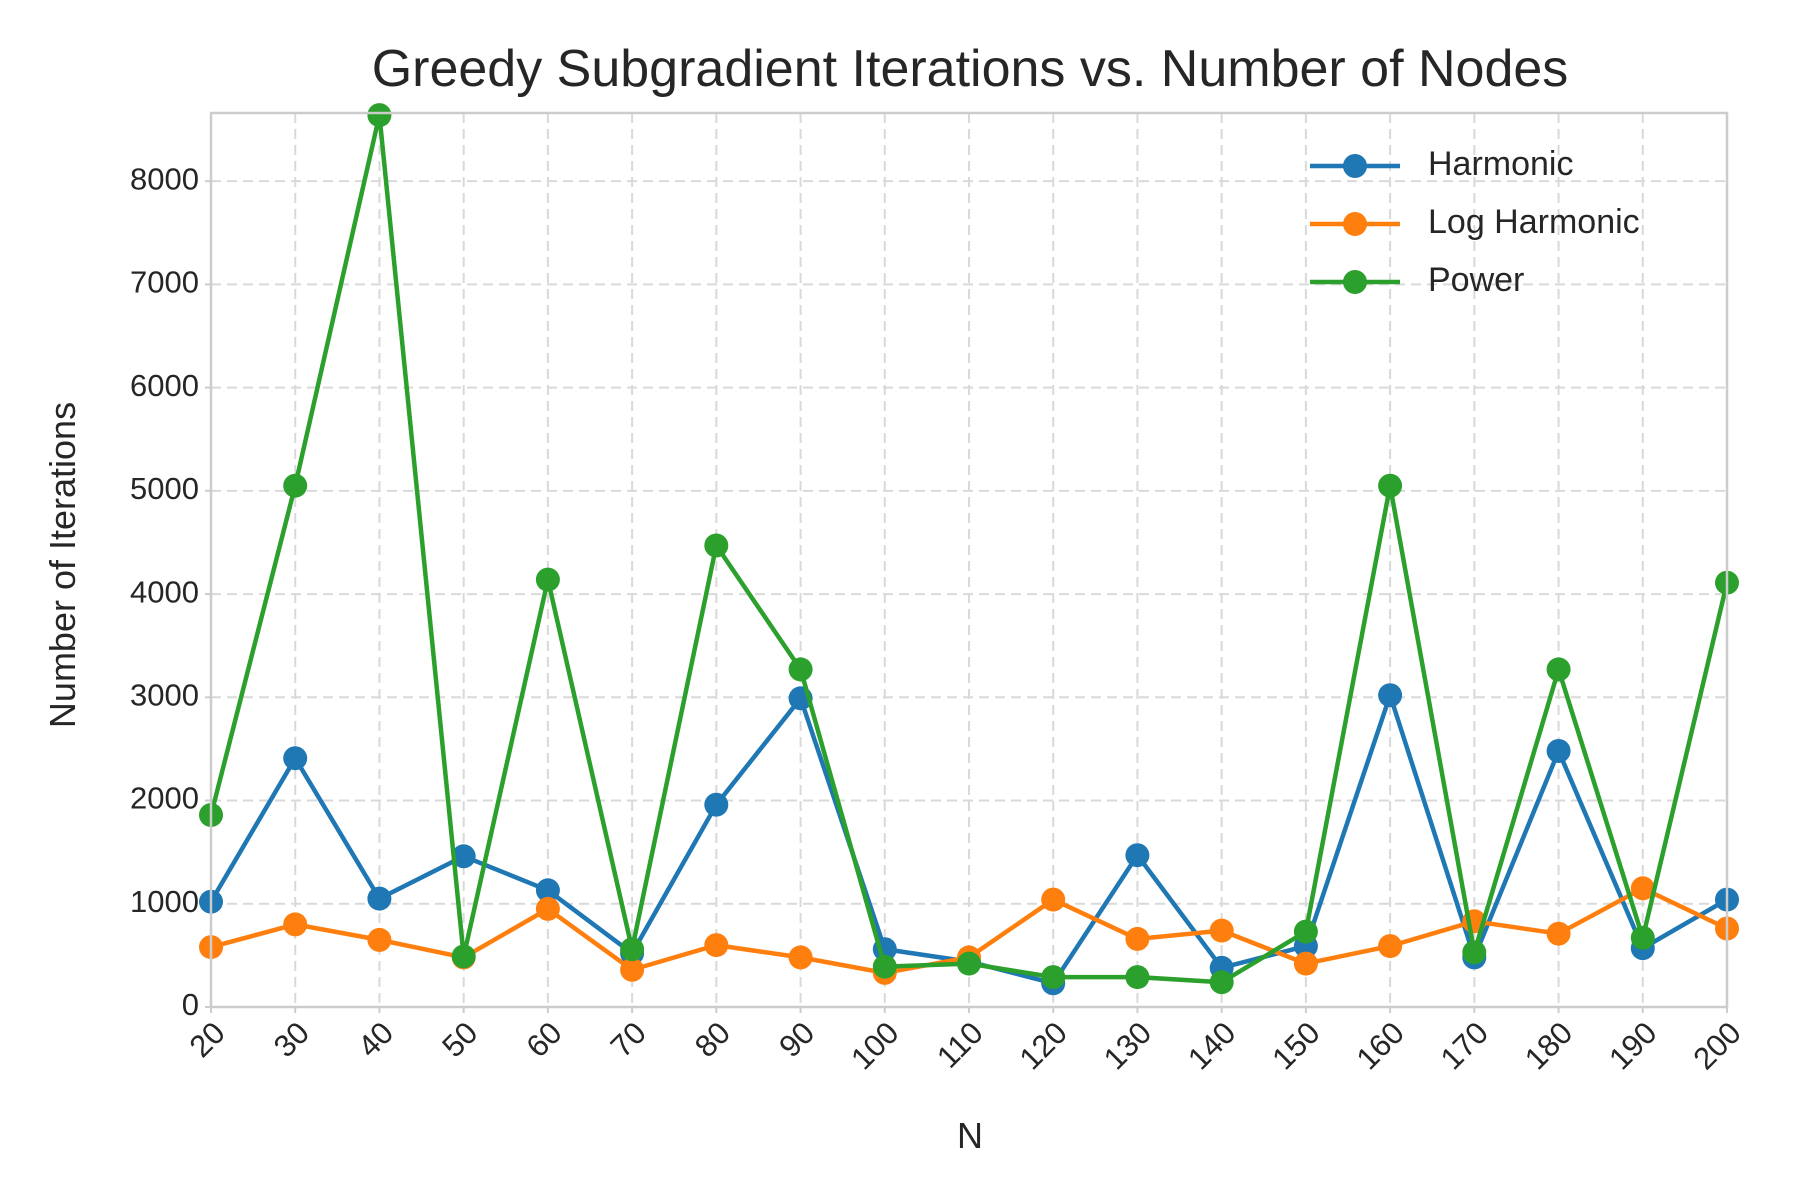 Image resolution: width=1800 pixels, height=1200 pixels. I want to click on legend-item-harmonic: Harmonic, so click(1441, 164).